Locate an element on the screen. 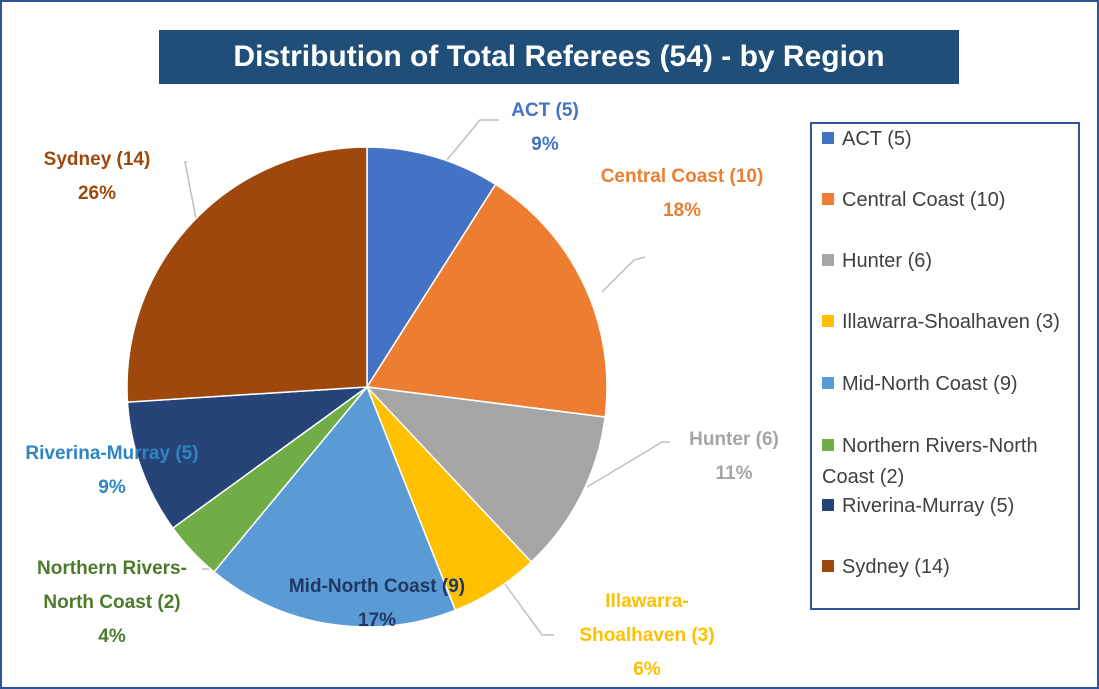 The height and width of the screenshot is (689, 1099). legend-label: Sydney (14) is located at coordinates (896, 567).